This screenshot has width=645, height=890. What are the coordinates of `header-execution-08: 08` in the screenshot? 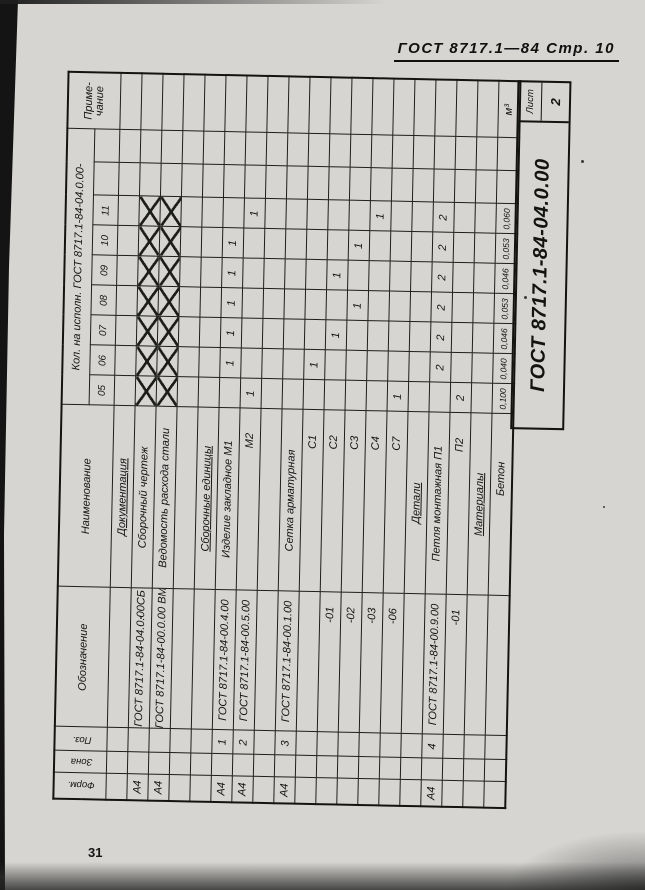 It's located at (103, 300).